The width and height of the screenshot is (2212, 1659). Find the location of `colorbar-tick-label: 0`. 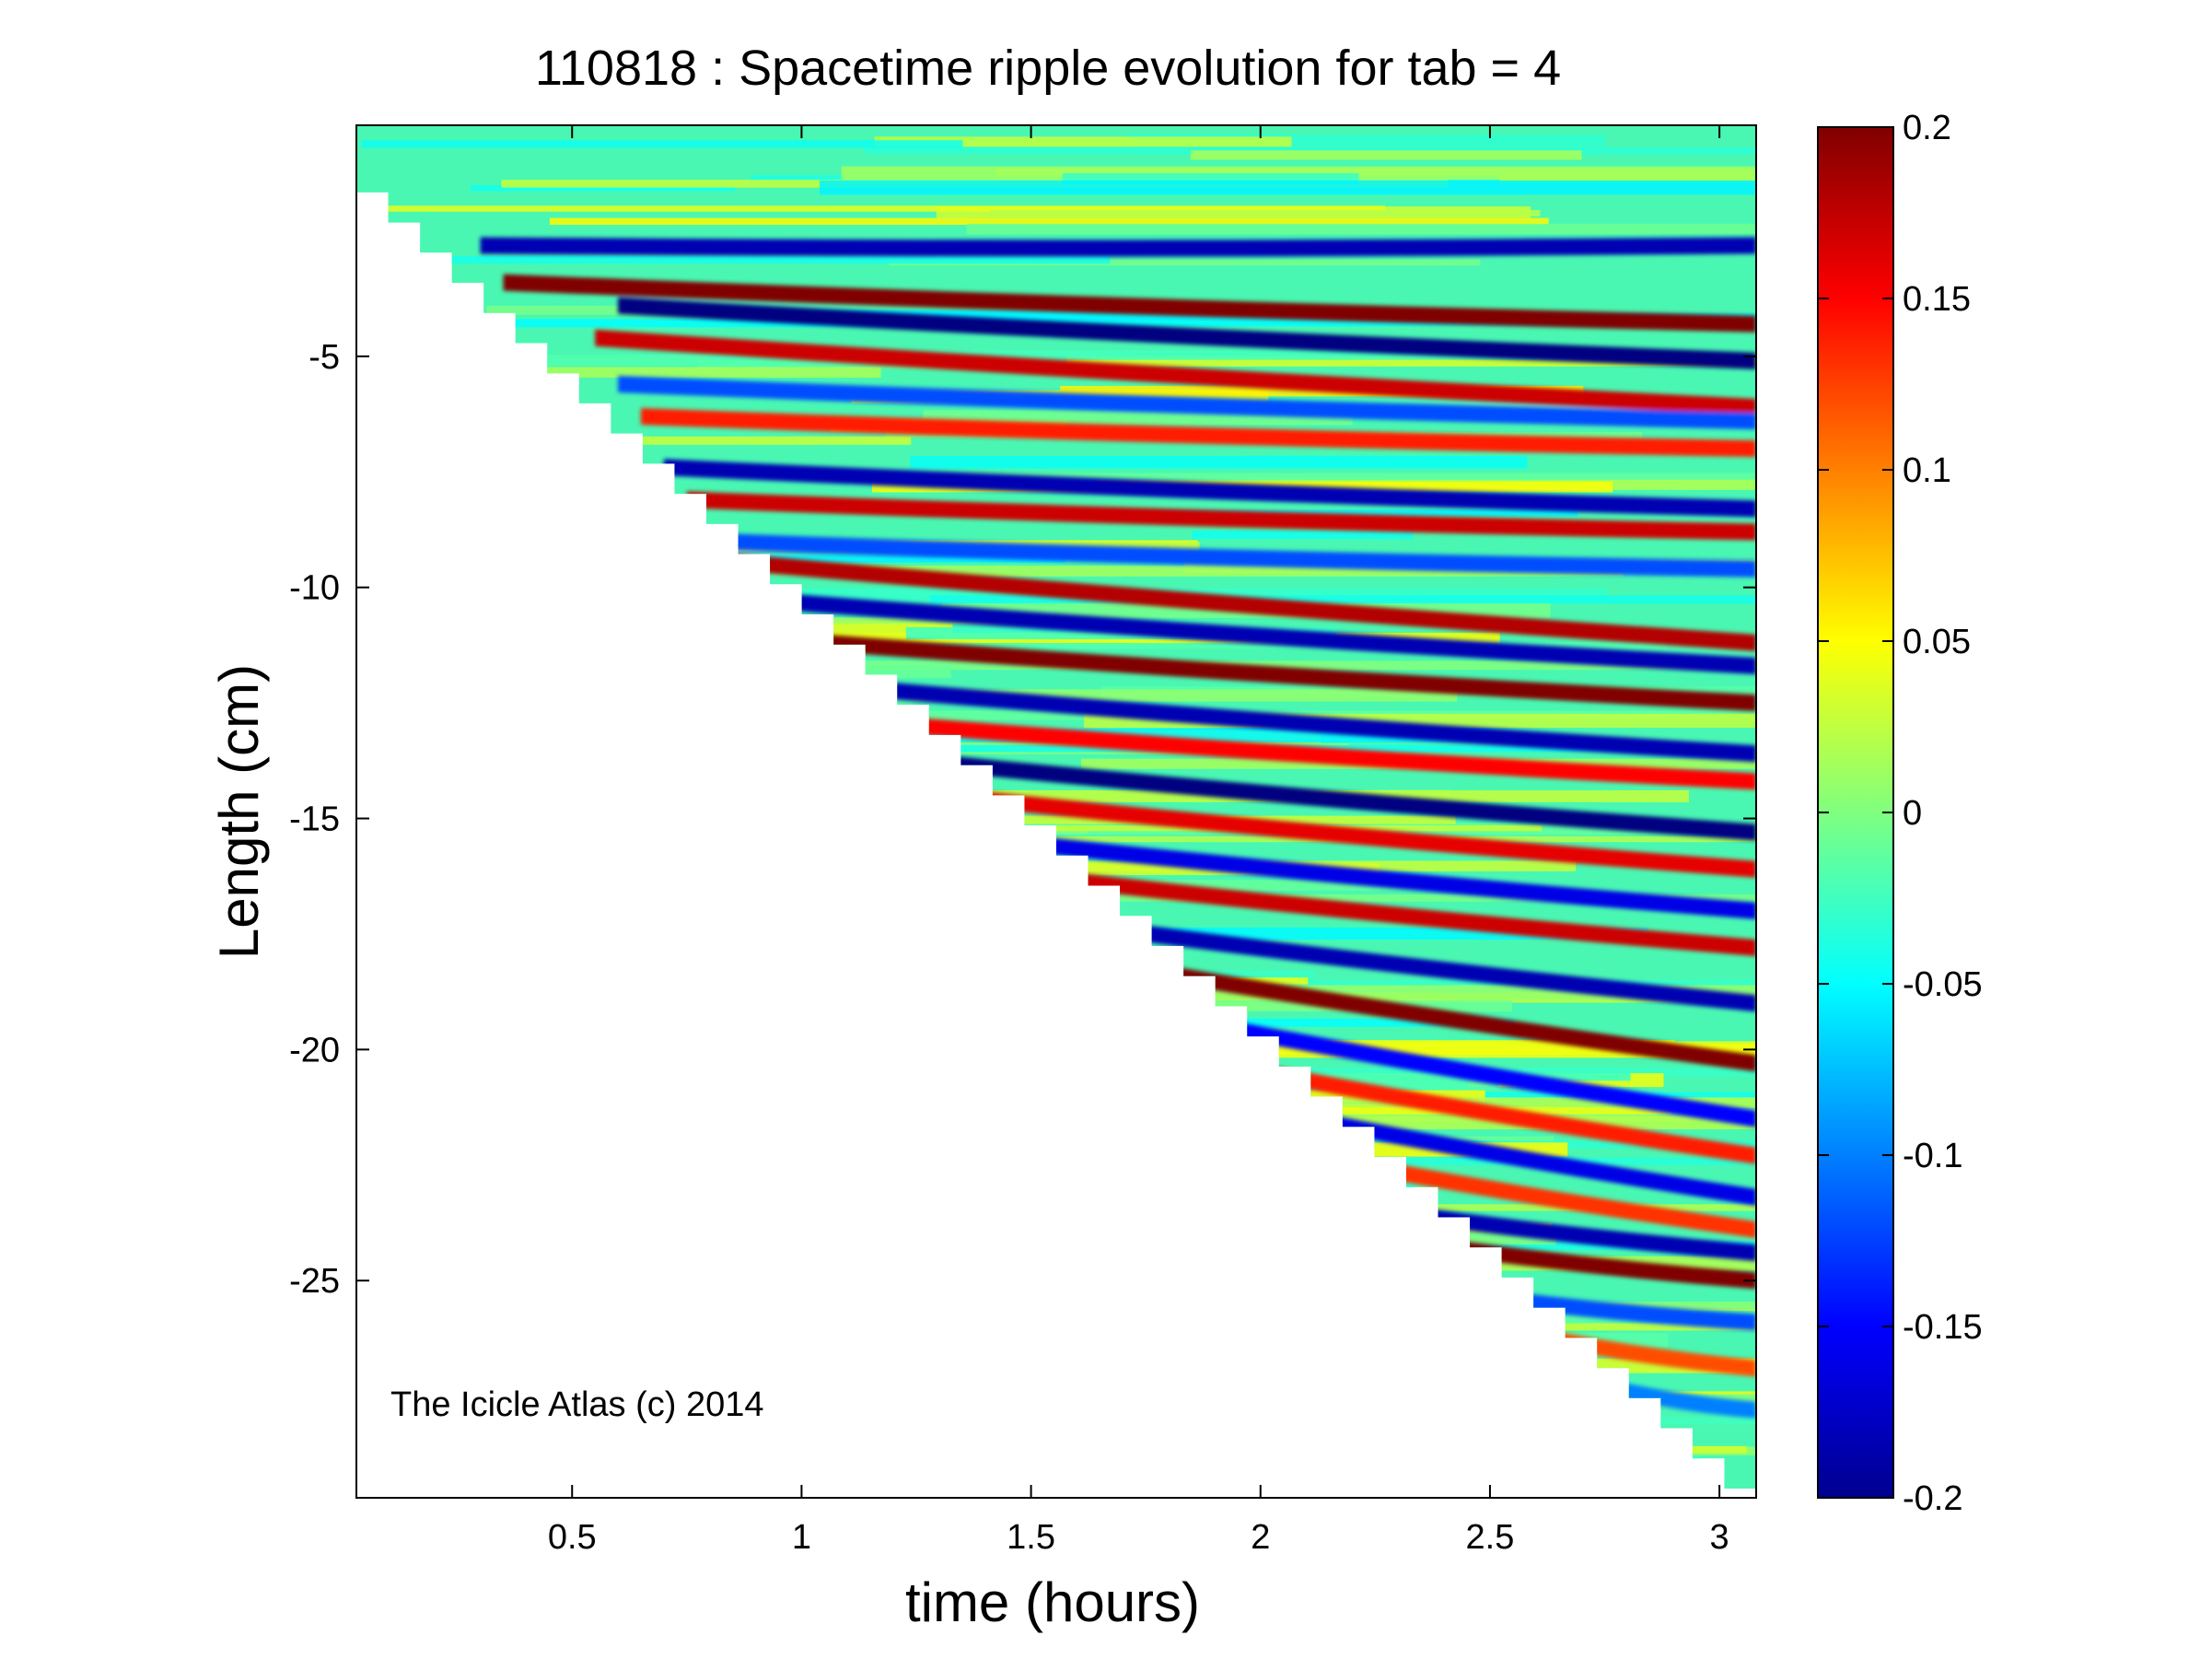

colorbar-tick-label: 0 is located at coordinates (1912, 813).